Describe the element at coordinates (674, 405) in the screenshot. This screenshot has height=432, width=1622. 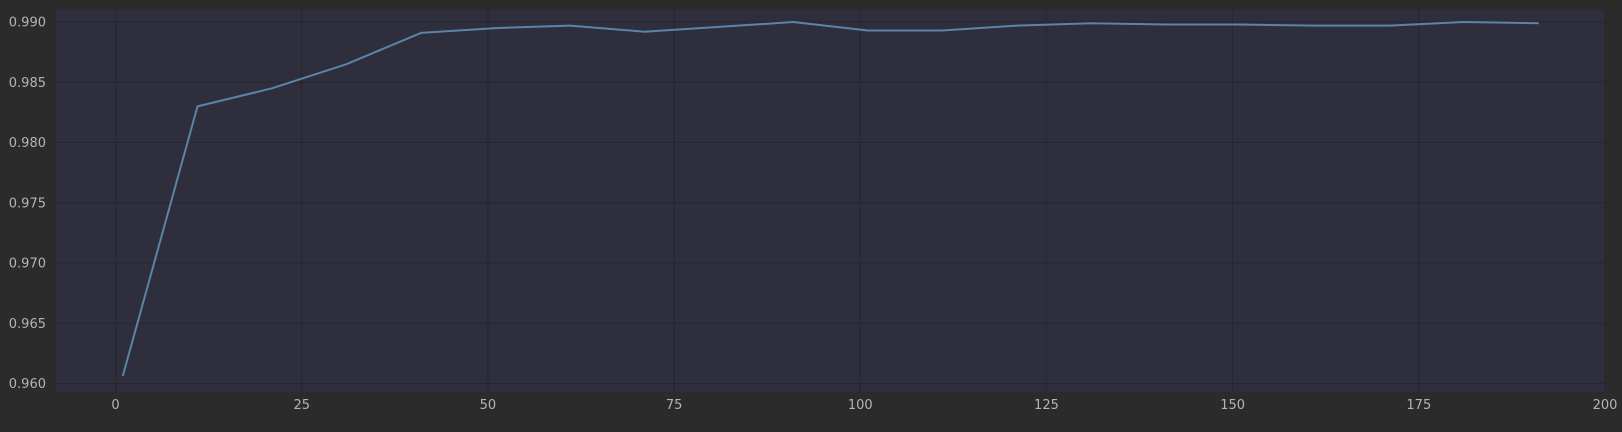
I see `x-tick-label: 75` at that location.